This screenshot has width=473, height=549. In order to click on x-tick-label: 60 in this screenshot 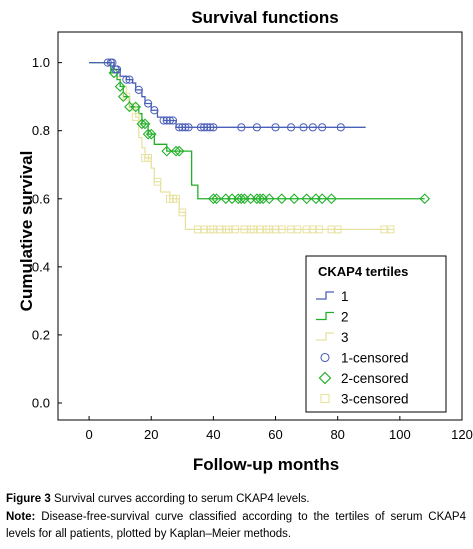, I will do `click(275, 434)`.